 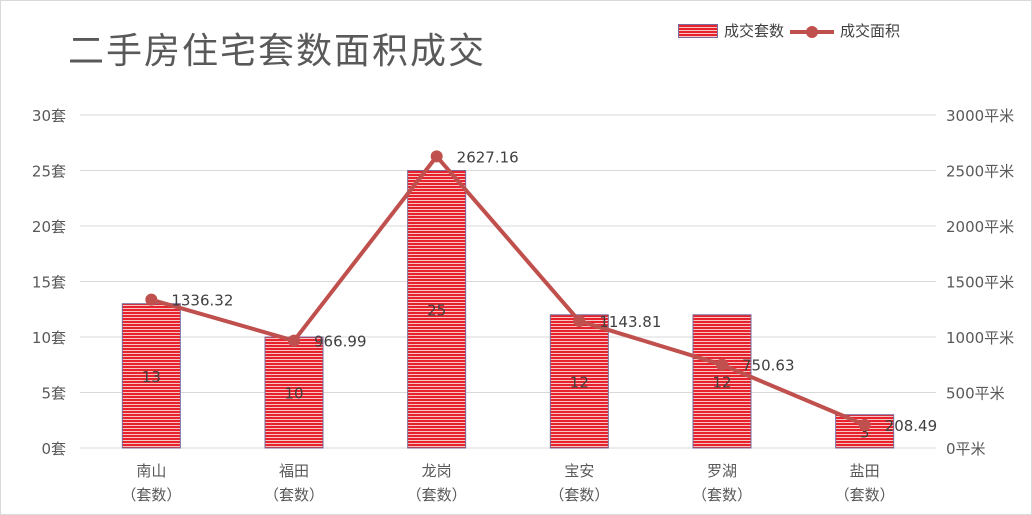 What do you see at coordinates (277, 51) in the screenshot?
I see `chart-title: 二手房住宅套数面积成交` at bounding box center [277, 51].